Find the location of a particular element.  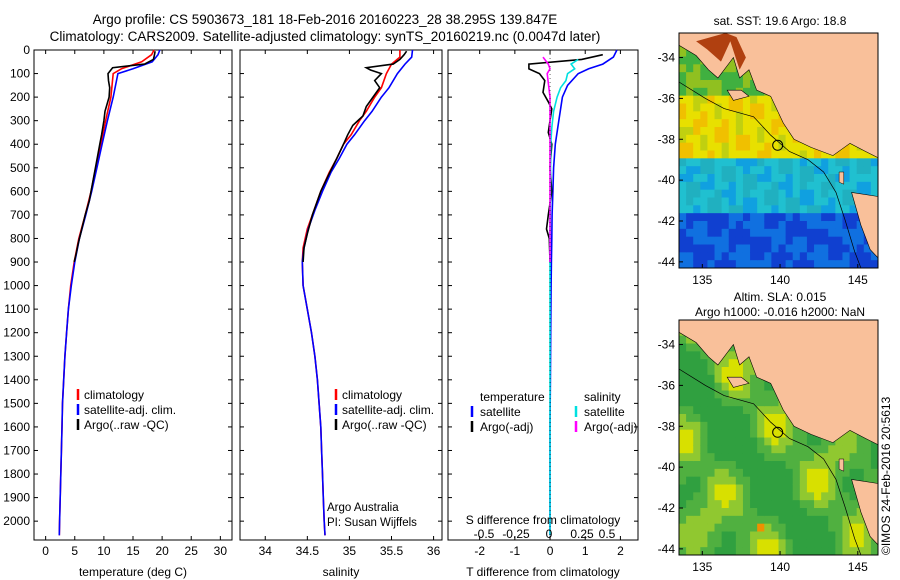

salinity-legend-label: Argo(..raw -QC) is located at coordinates (384, 425).